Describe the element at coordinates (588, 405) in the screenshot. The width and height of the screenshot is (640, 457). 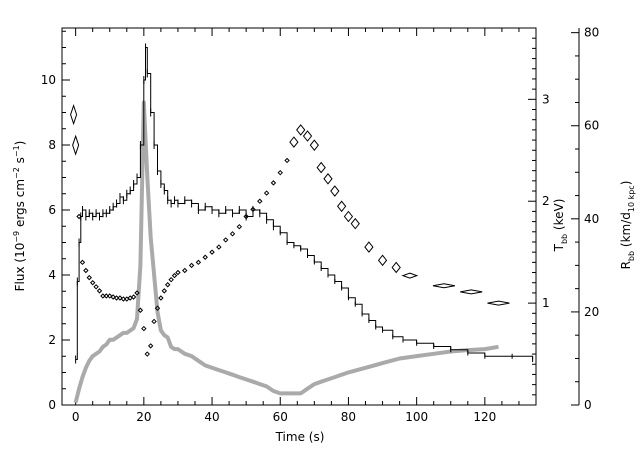
I see `radius-tick-label: 0` at that location.